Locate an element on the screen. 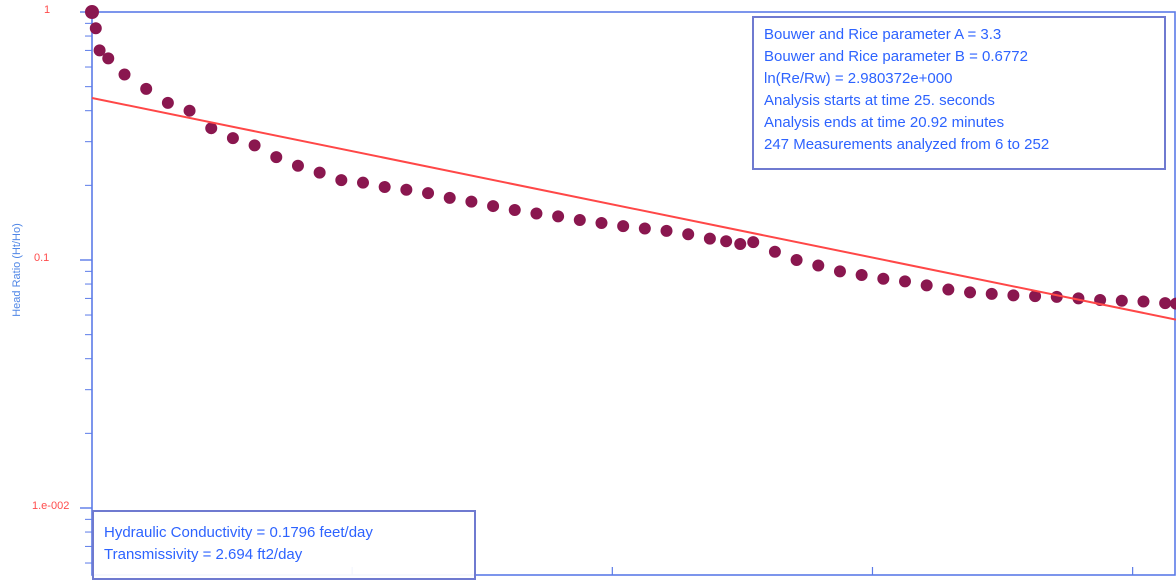 Image resolution: width=1176 pixels, height=586 pixels. param-b-text: Bouwer and Rice parameter B = 0.6772 is located at coordinates (896, 56).